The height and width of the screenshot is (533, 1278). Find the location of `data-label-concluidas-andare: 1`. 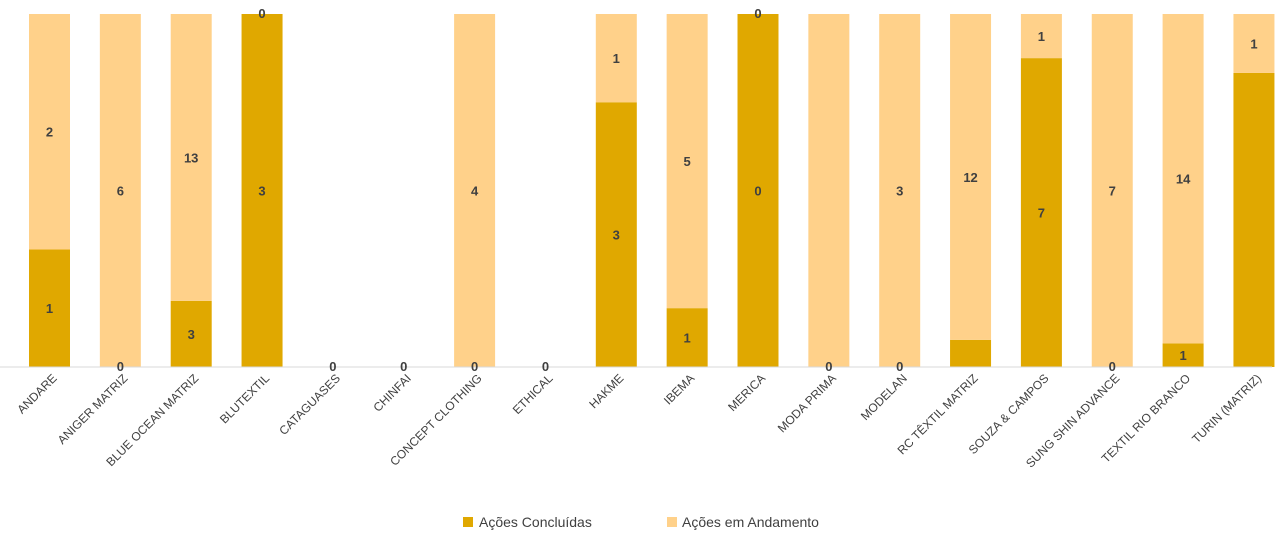

data-label-concluidas-andare: 1 is located at coordinates (49, 308).